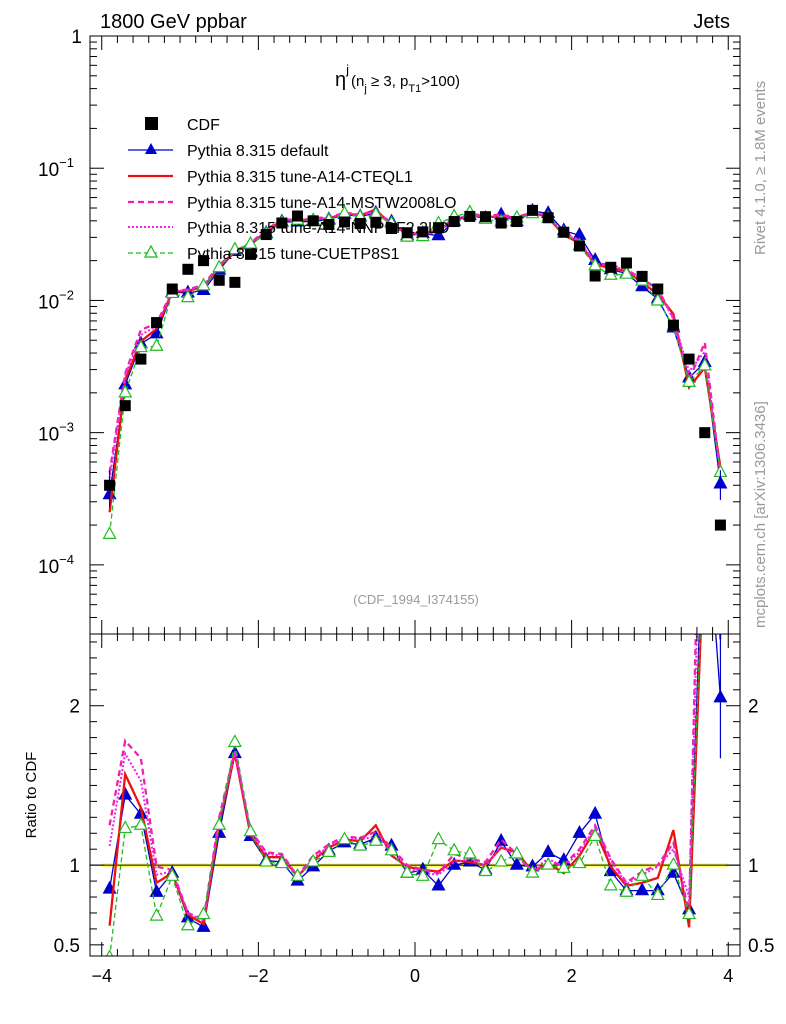 The image size is (786, 1024). Describe the element at coordinates (321, 203) in the screenshot. I see `legend-label-mstw: Pythia 8.315 tune-A14-MSTW2008LO` at that location.